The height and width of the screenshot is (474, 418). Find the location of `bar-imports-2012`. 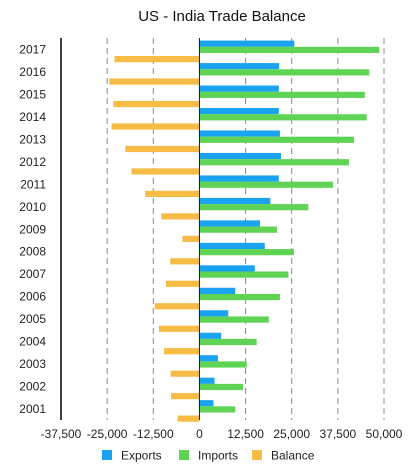

bar-imports-2012 is located at coordinates (274, 162).